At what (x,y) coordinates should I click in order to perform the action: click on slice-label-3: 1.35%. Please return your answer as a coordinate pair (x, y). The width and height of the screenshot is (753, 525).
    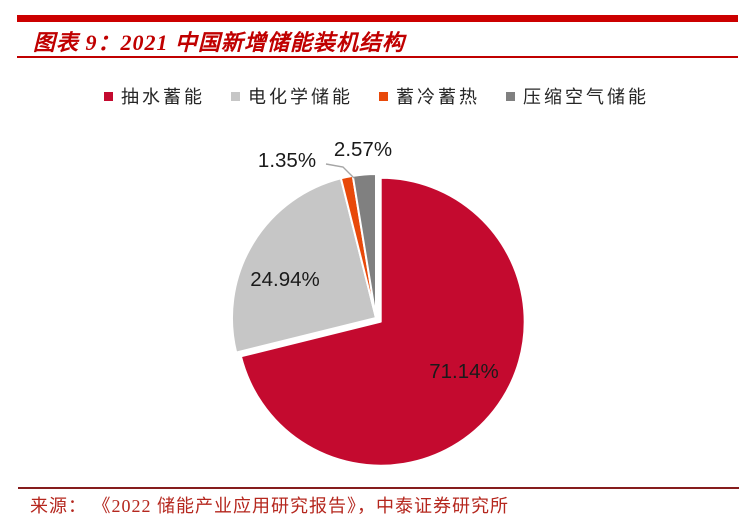
    Looking at the image, I should click on (287, 160).